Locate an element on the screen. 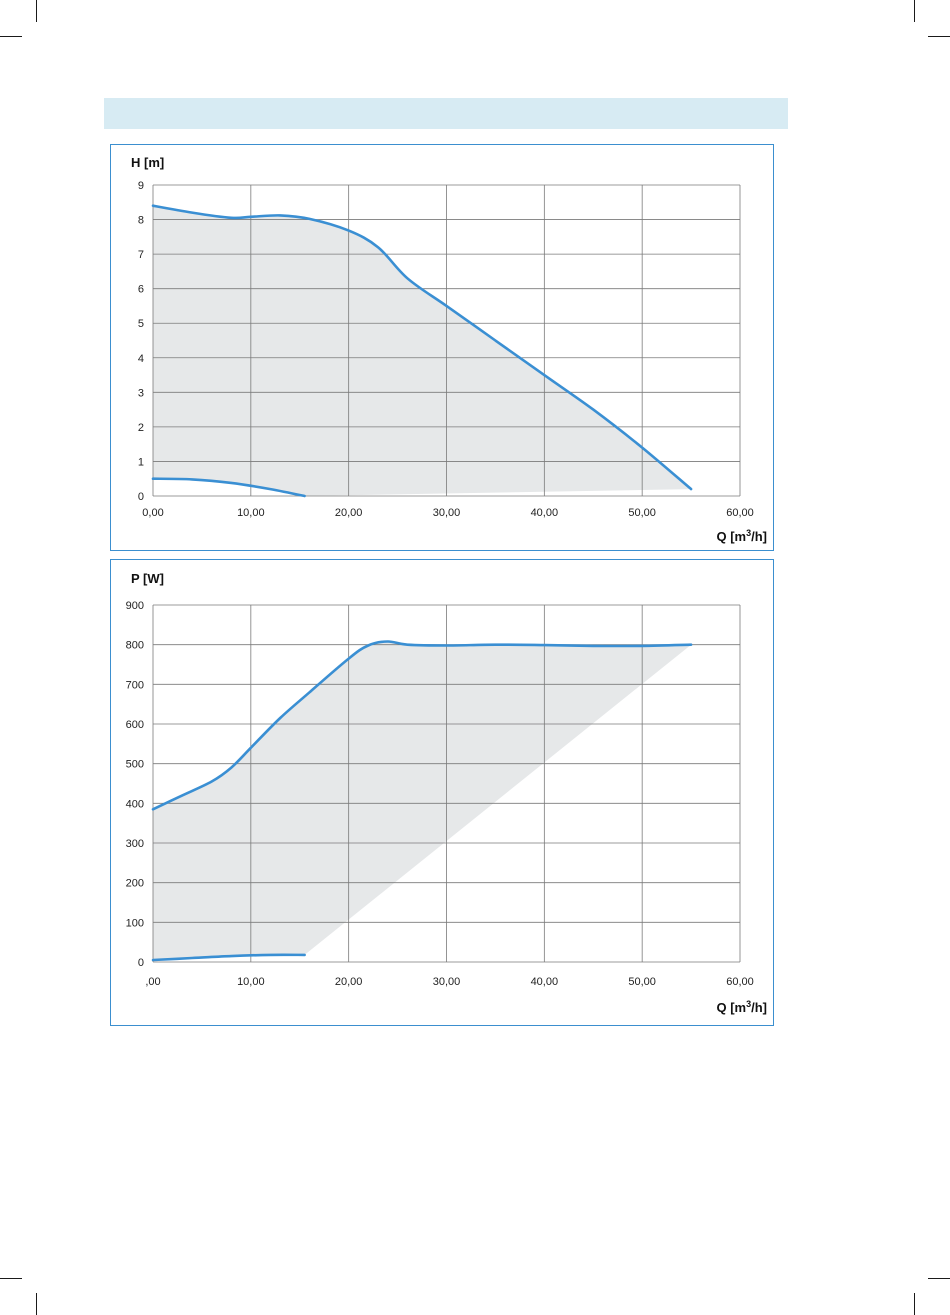 This screenshot has height=1315, width=950. head-y-tick-label: 6 is located at coordinates (141, 290).